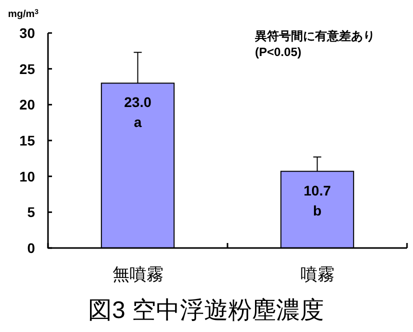 The width and height of the screenshot is (413, 332). Describe the element at coordinates (317, 210) in the screenshot. I see `annotation: b` at that location.